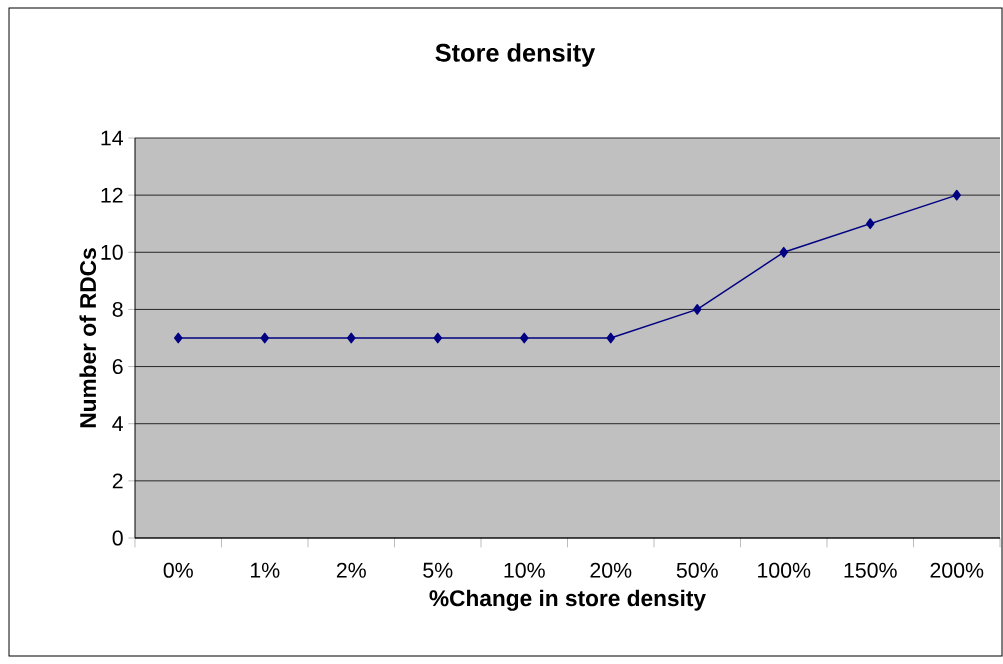  Describe the element at coordinates (117, 481) in the screenshot. I see `y-tick-label: 2` at that location.